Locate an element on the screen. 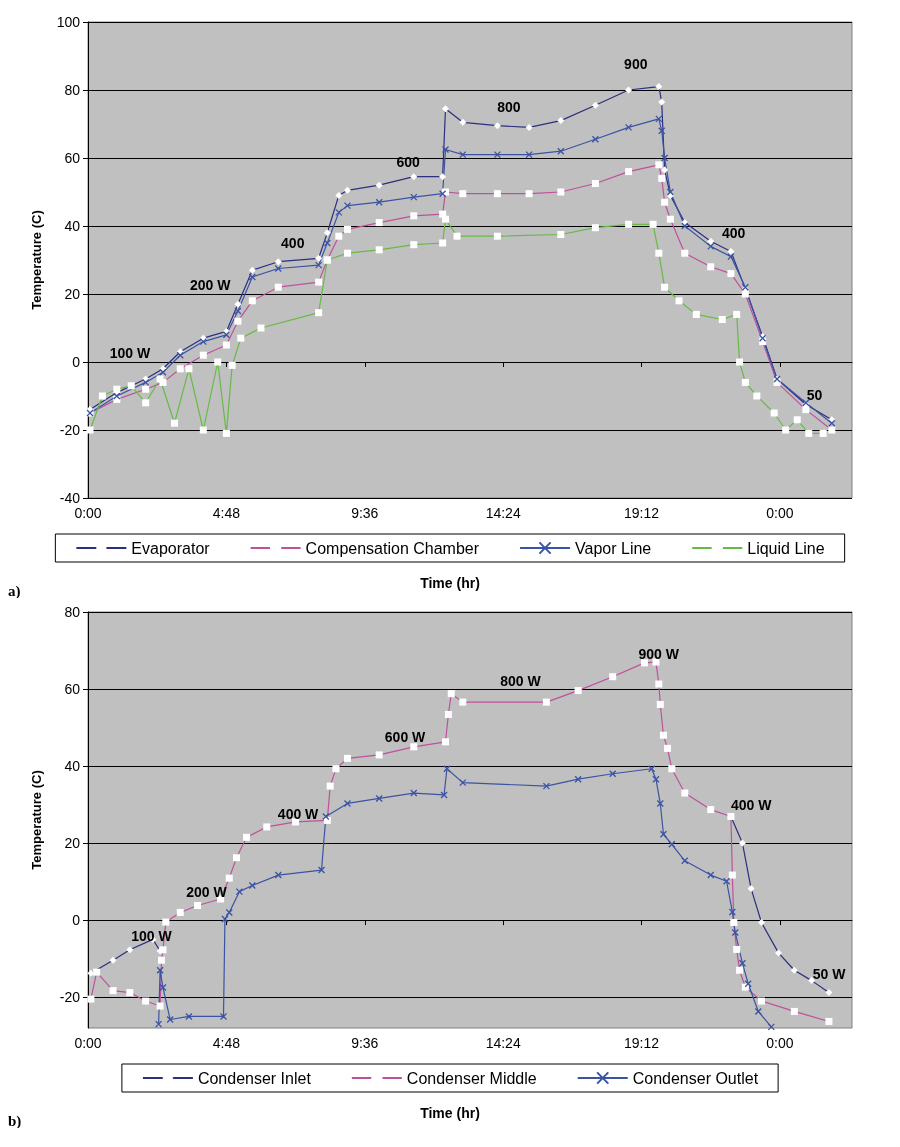  y-tick-label: -40 is located at coordinates (70, 498).